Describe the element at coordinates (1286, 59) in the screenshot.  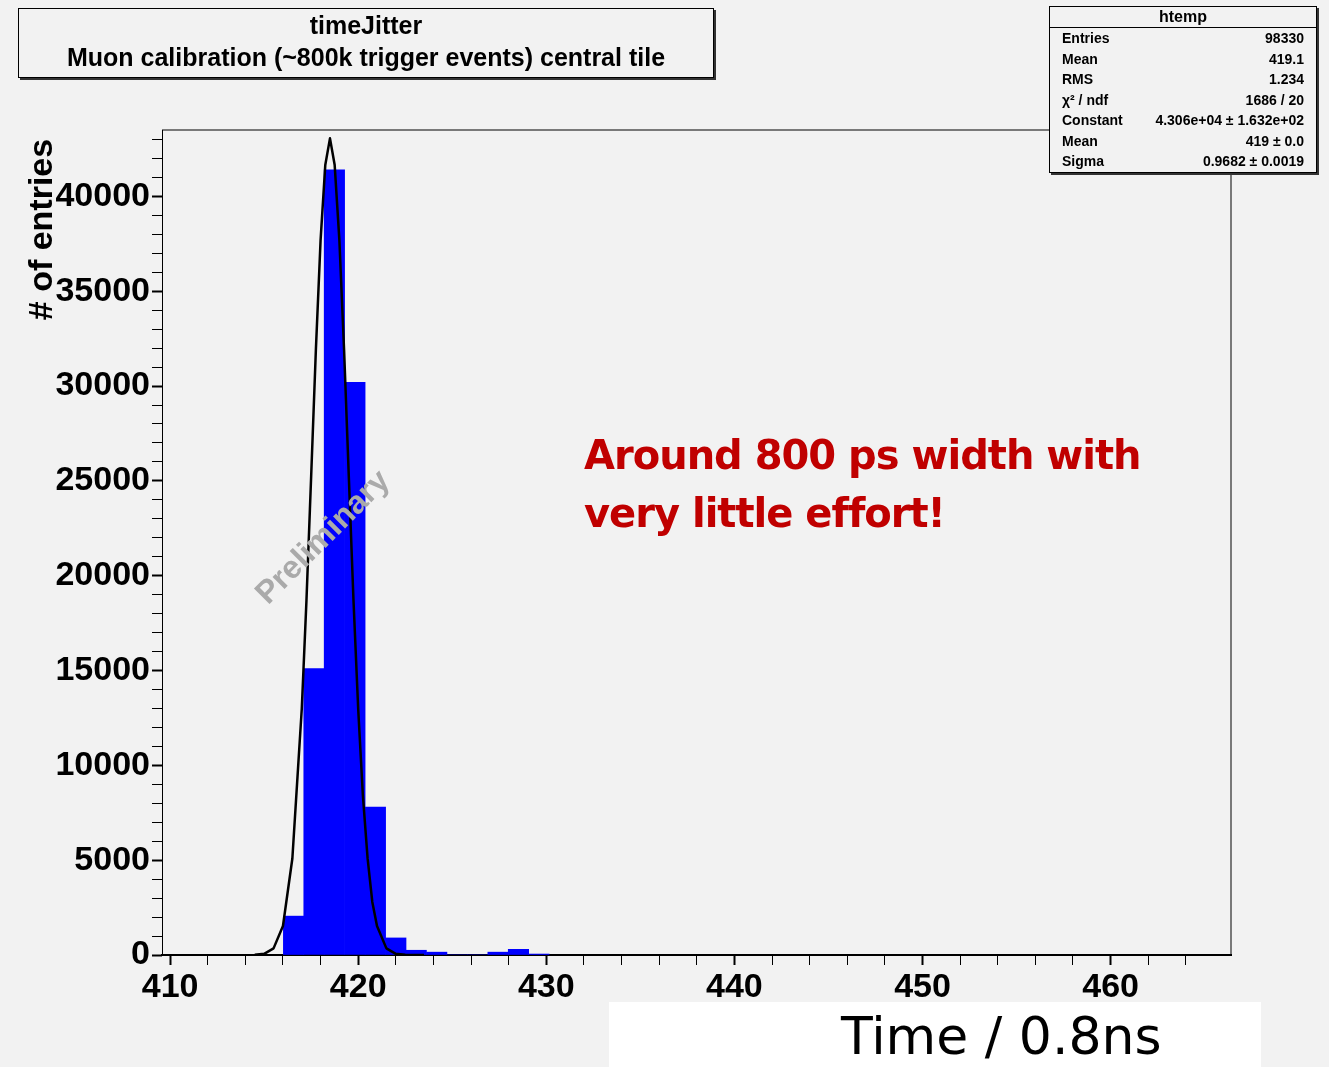
I see `text: 419.1` at that location.